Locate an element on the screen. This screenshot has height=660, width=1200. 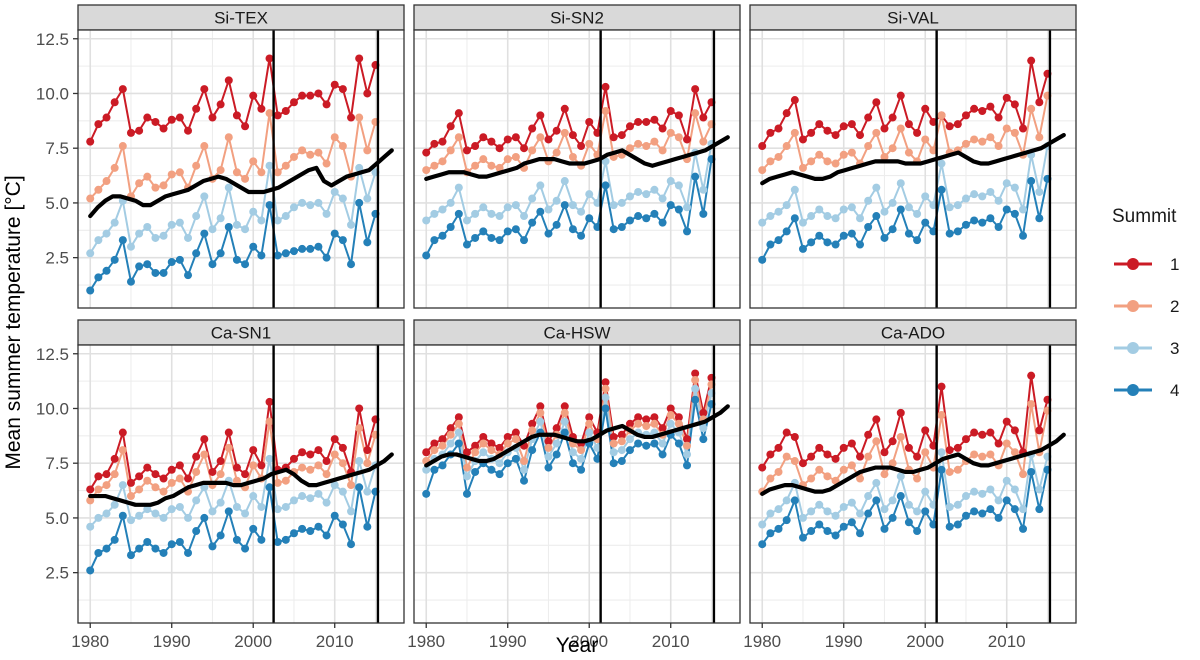
facet-strip-si-sn2 is located at coordinates (577, 17).